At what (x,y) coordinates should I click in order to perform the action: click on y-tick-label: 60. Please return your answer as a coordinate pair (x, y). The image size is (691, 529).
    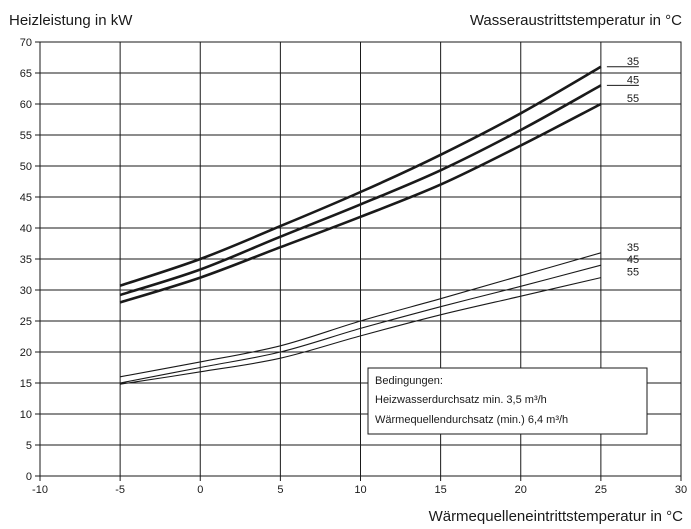
    Looking at the image, I should click on (26, 105).